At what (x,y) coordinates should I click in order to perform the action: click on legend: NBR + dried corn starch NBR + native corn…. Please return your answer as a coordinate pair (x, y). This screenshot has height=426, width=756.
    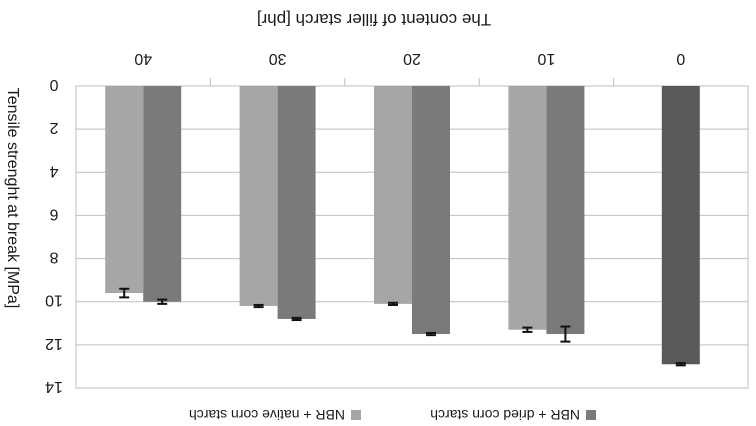
    Looking at the image, I should click on (392, 415).